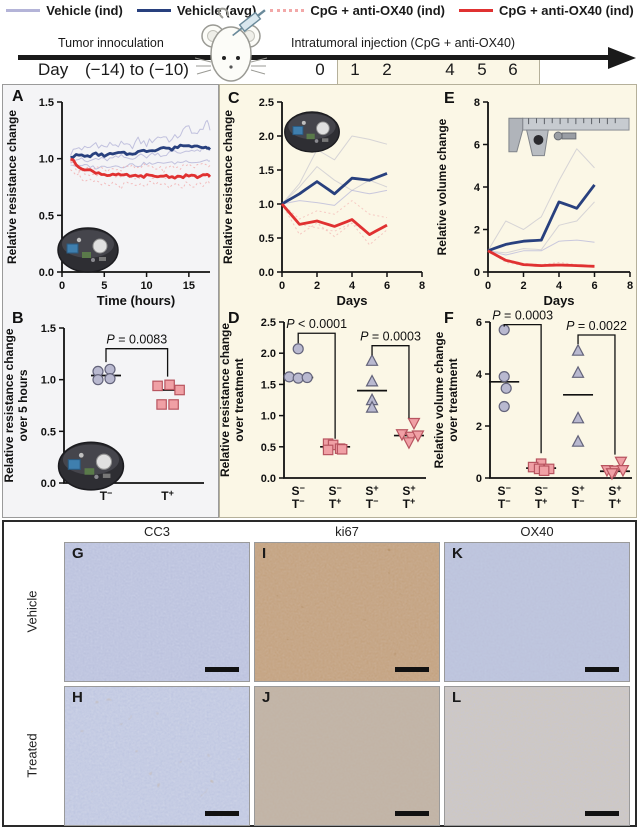  Describe the element at coordinates (157, 756) in the screenshot. I see `histology-image-h: H` at that location.